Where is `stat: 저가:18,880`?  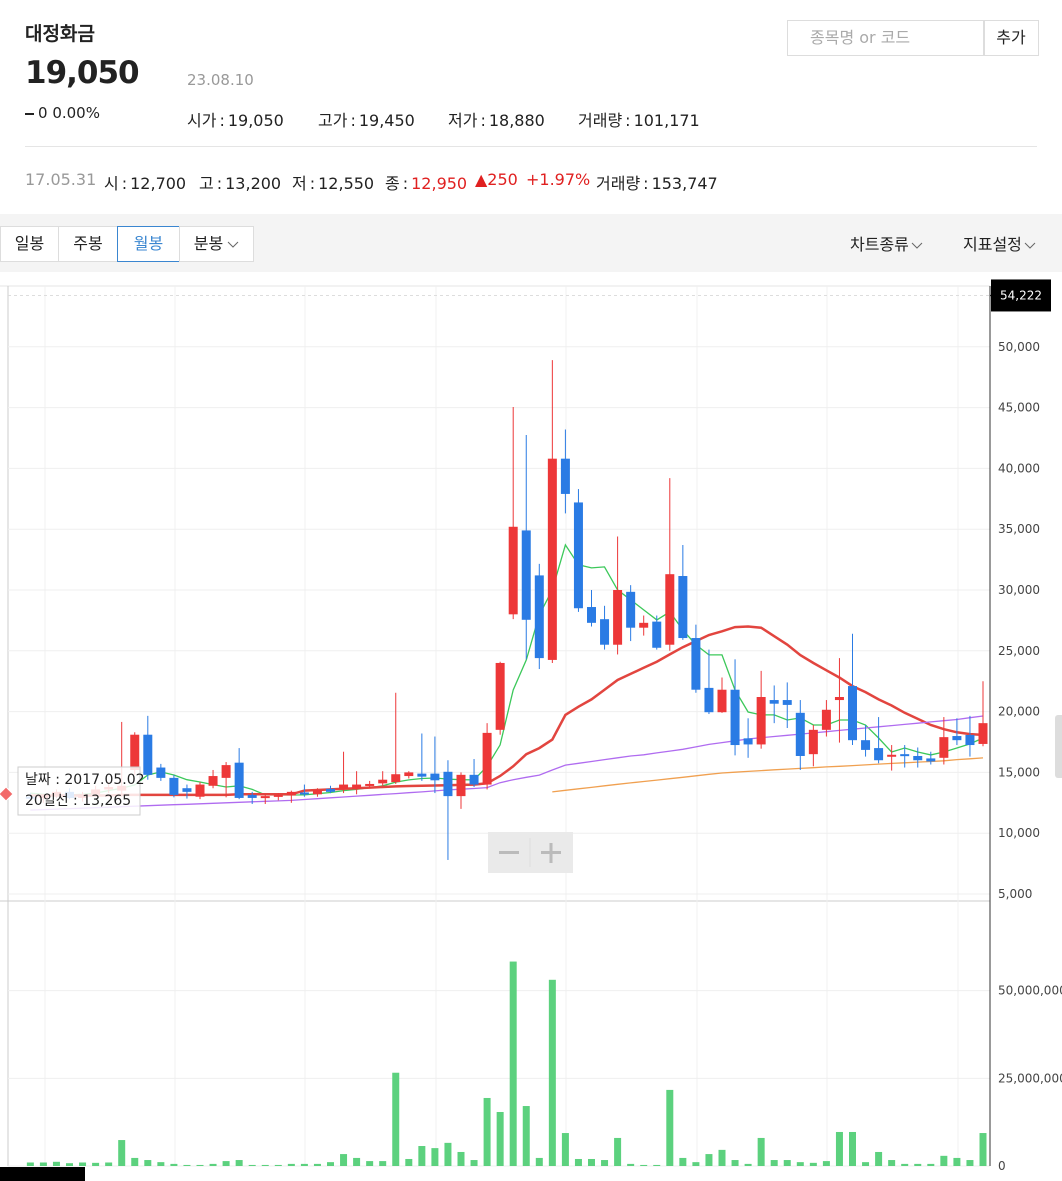
stat: 저가:18,880 is located at coordinates (496, 119).